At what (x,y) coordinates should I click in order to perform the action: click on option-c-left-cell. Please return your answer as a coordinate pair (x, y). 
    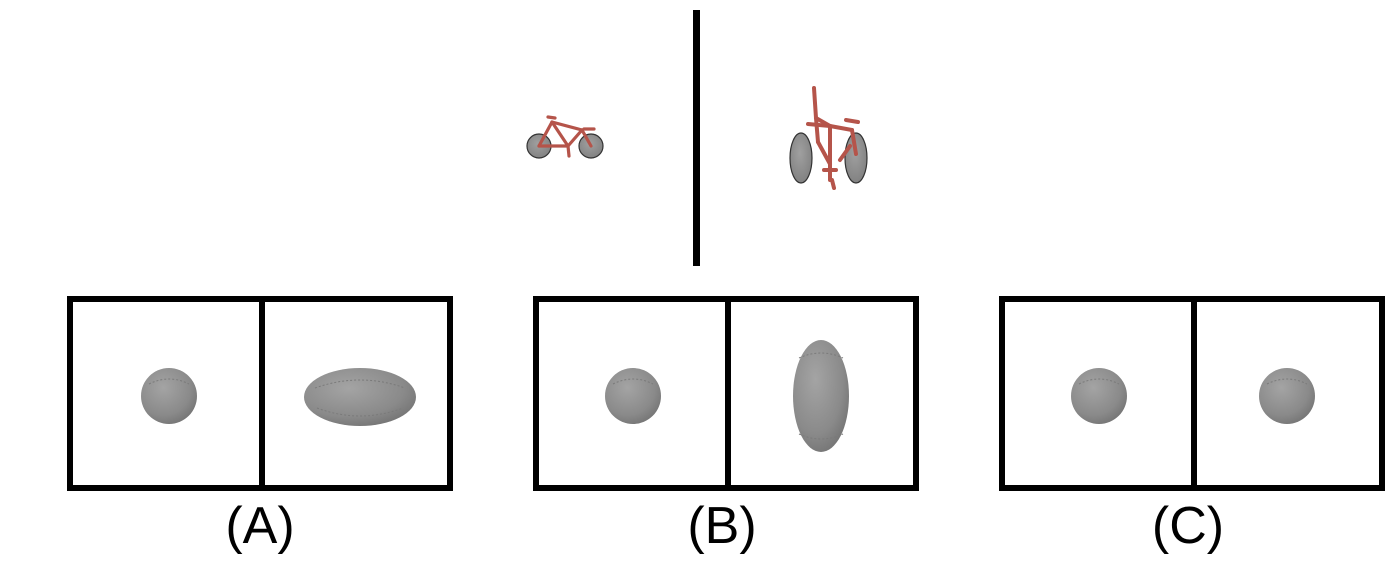
    Looking at the image, I should click on (1098, 393).